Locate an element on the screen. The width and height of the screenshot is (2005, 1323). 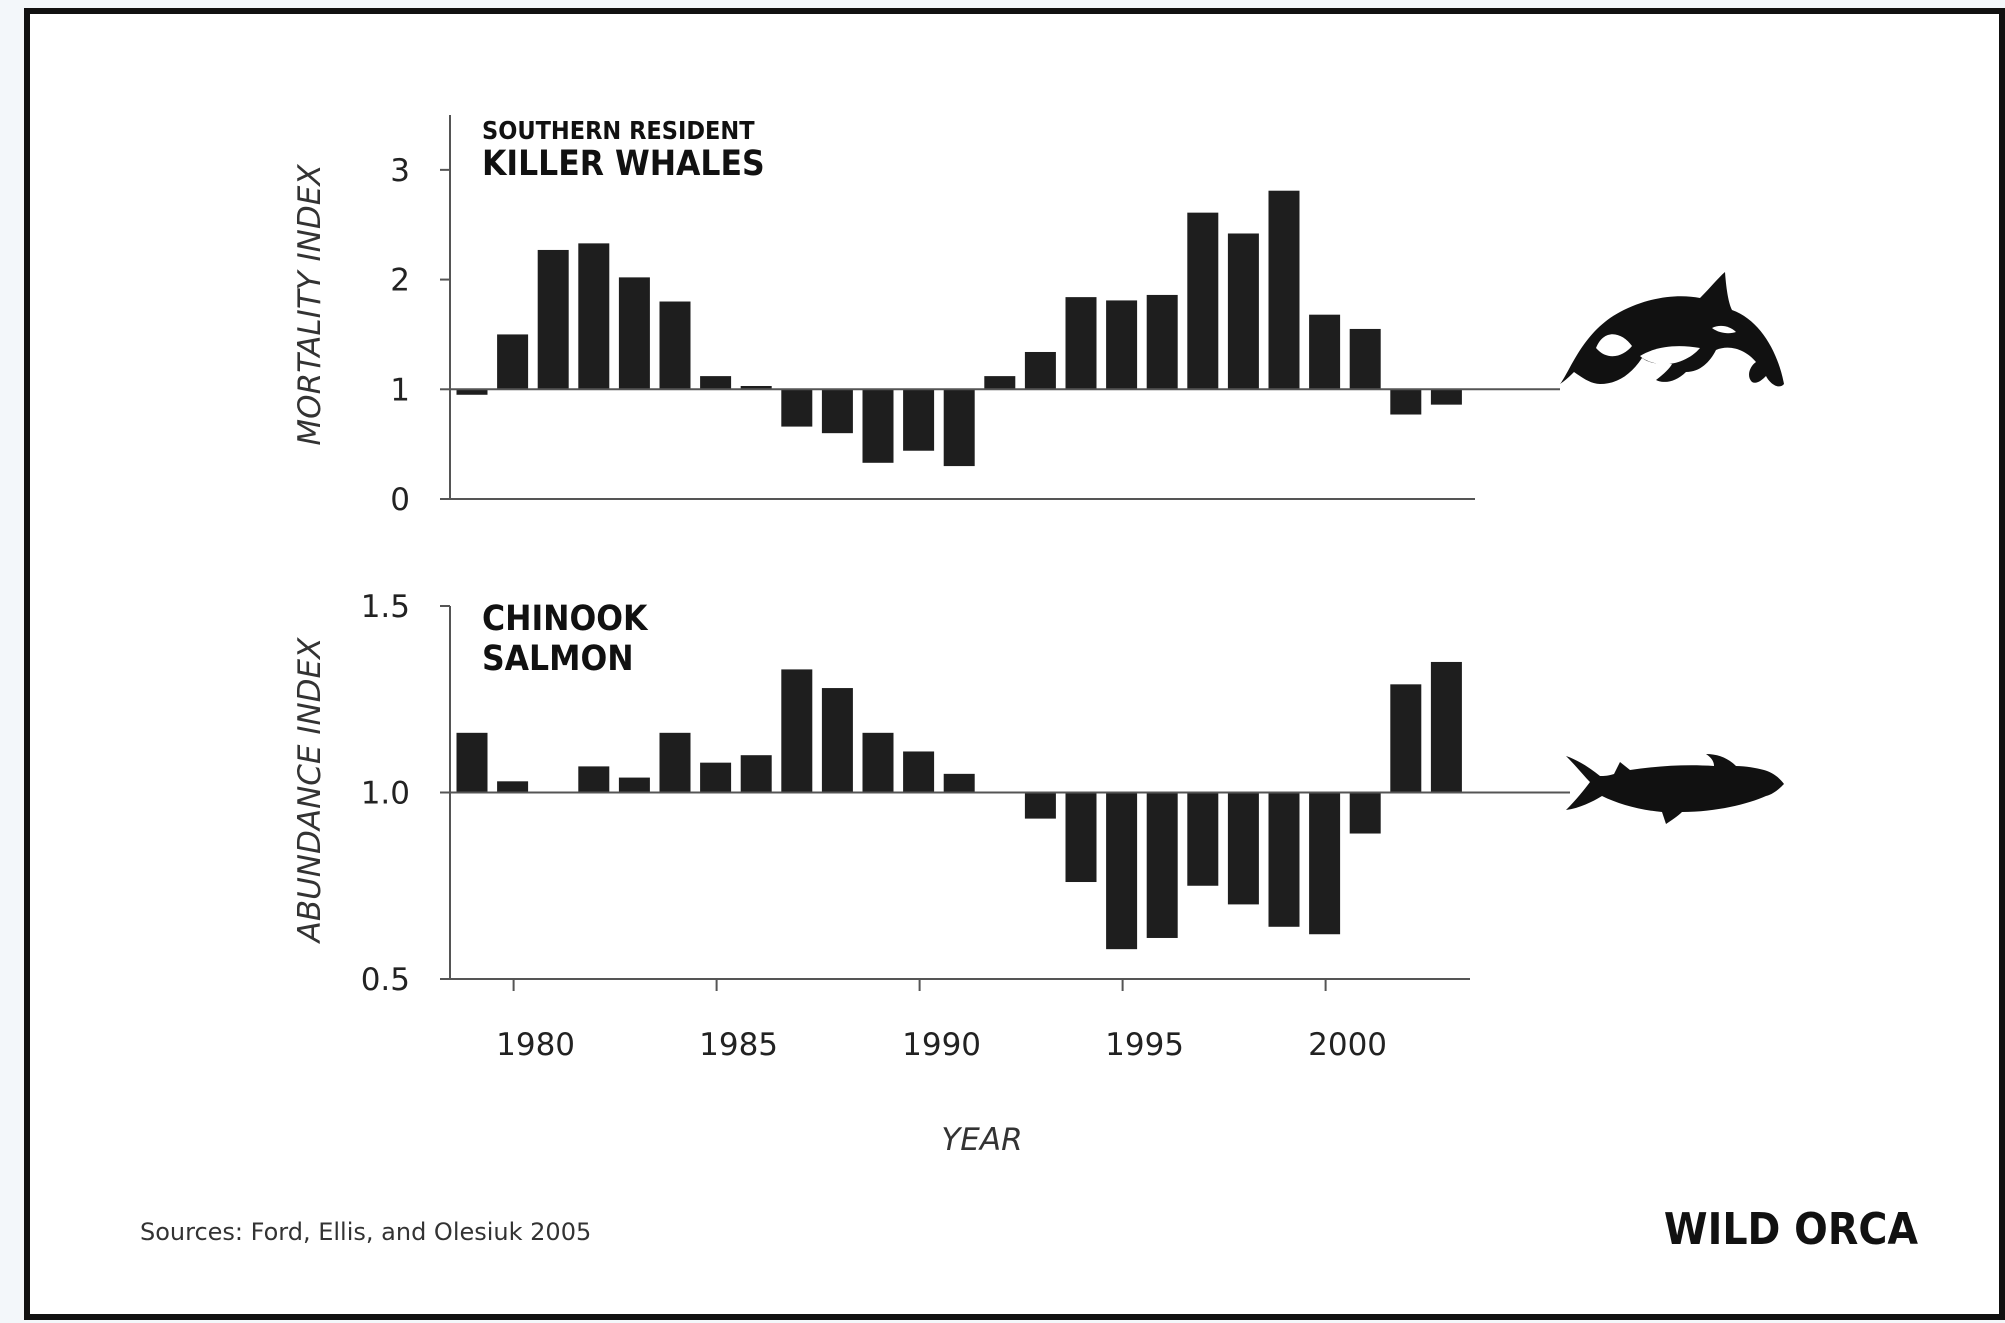
source-note: Sources: Ford, Ellis, and Olesiuk 2005 is located at coordinates (365, 1232).